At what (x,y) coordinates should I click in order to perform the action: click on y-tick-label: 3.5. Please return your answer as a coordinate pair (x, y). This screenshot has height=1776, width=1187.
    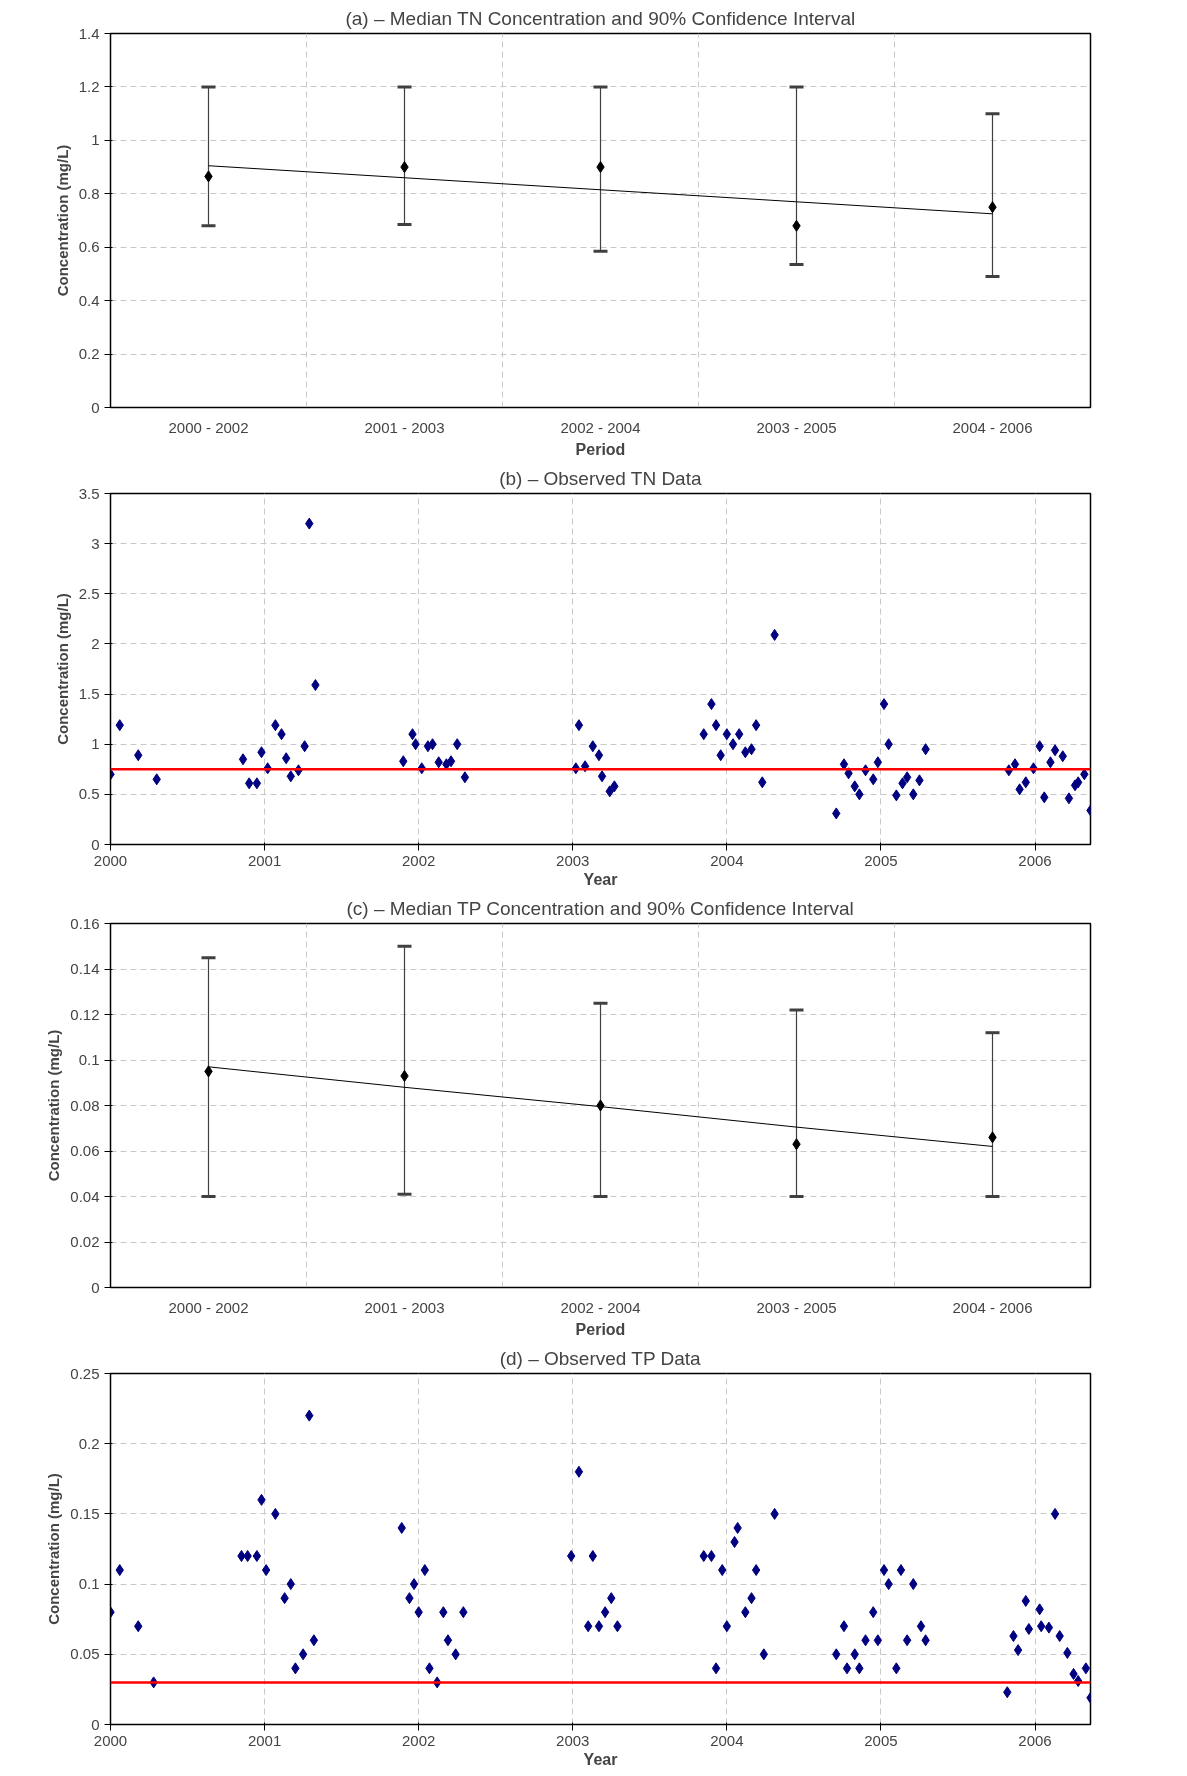
    Looking at the image, I should click on (89, 493).